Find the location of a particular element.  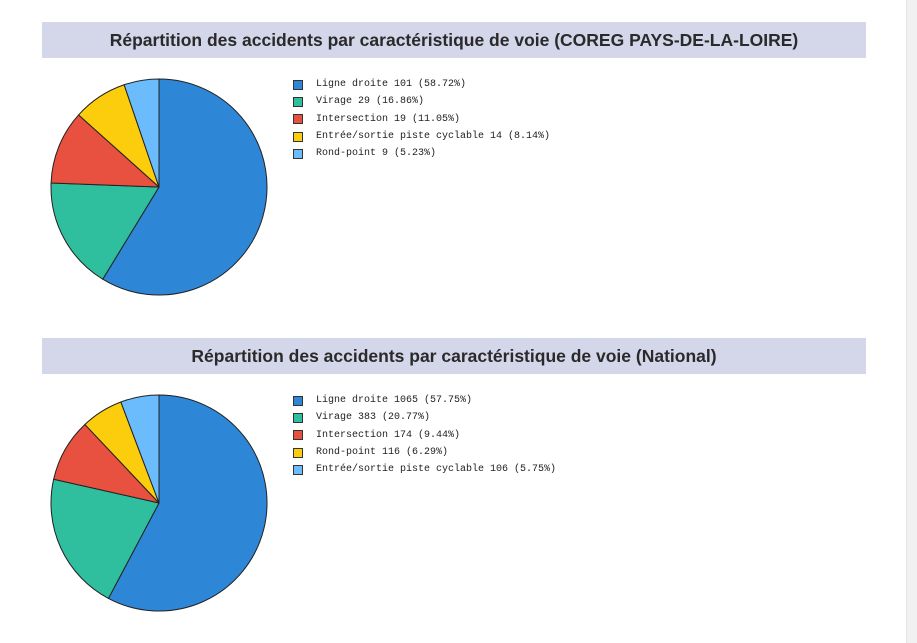

legend-label: Ligne droite 101 (58.72%) is located at coordinates (391, 85).